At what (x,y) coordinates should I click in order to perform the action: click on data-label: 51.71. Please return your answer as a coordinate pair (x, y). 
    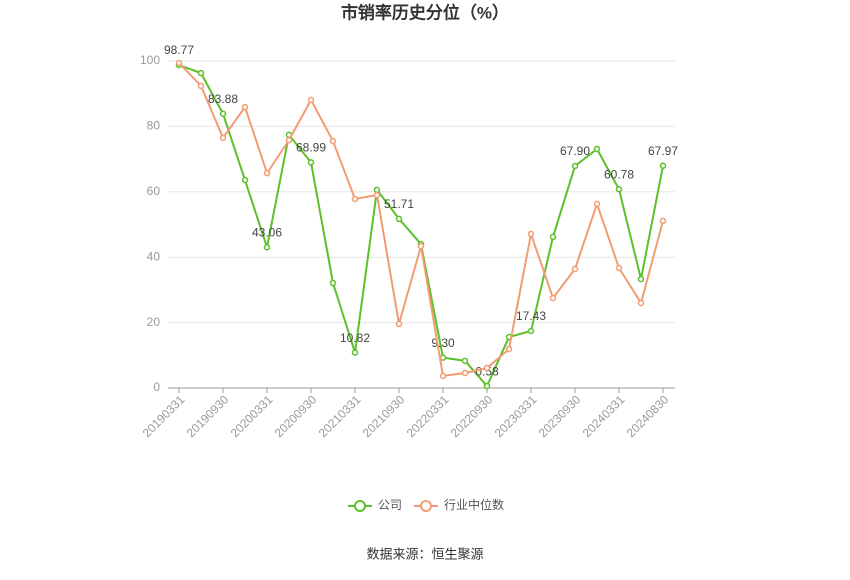
    Looking at the image, I should click on (399, 204).